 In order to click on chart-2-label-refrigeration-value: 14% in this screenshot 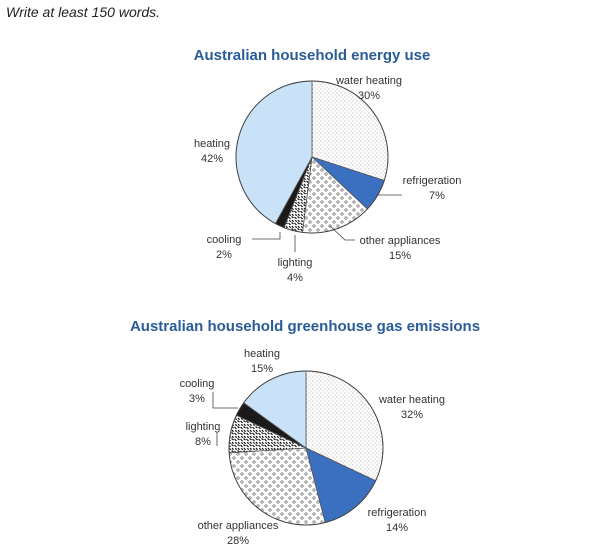, I will do `click(397, 528)`.